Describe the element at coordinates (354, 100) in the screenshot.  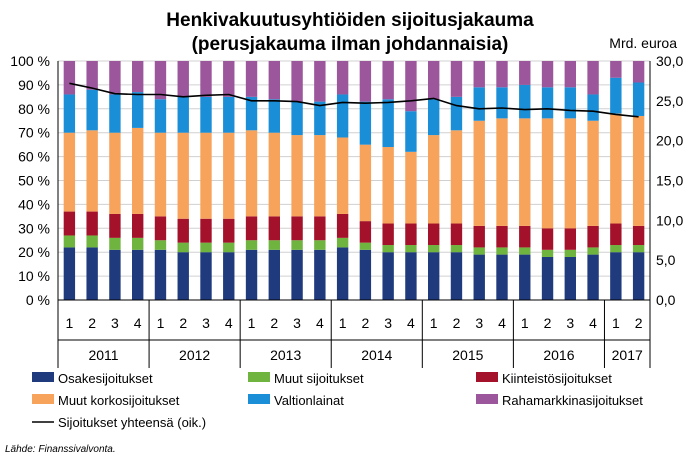
I see `total-line` at that location.